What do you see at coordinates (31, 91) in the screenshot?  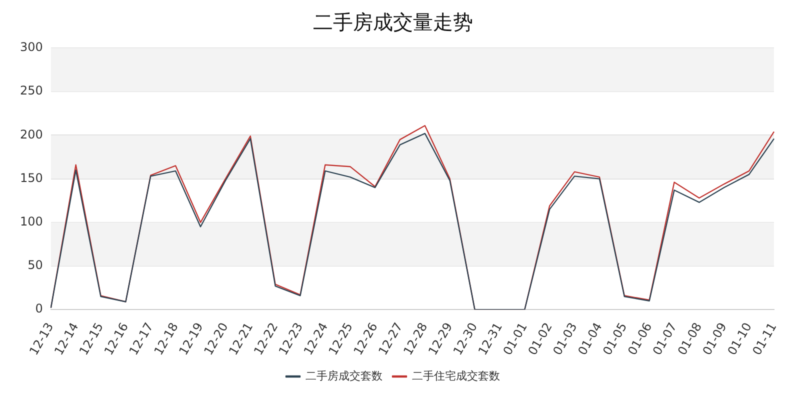 I see `y-tick-label: 250` at bounding box center [31, 91].